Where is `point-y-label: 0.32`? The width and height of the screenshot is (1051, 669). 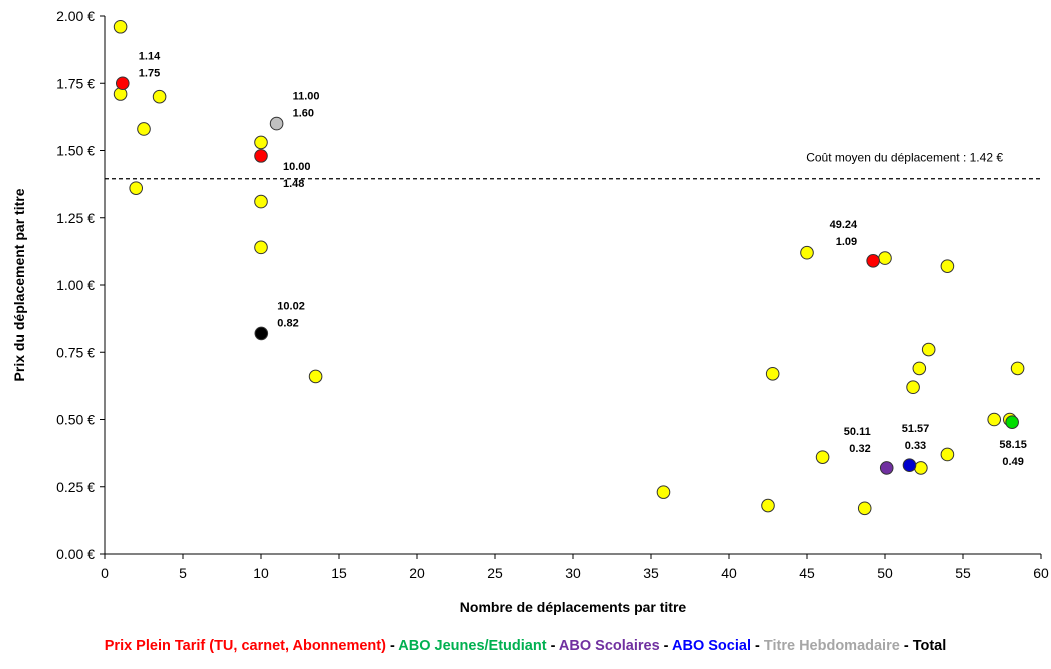 point-y-label: 0.32 is located at coordinates (859, 449).